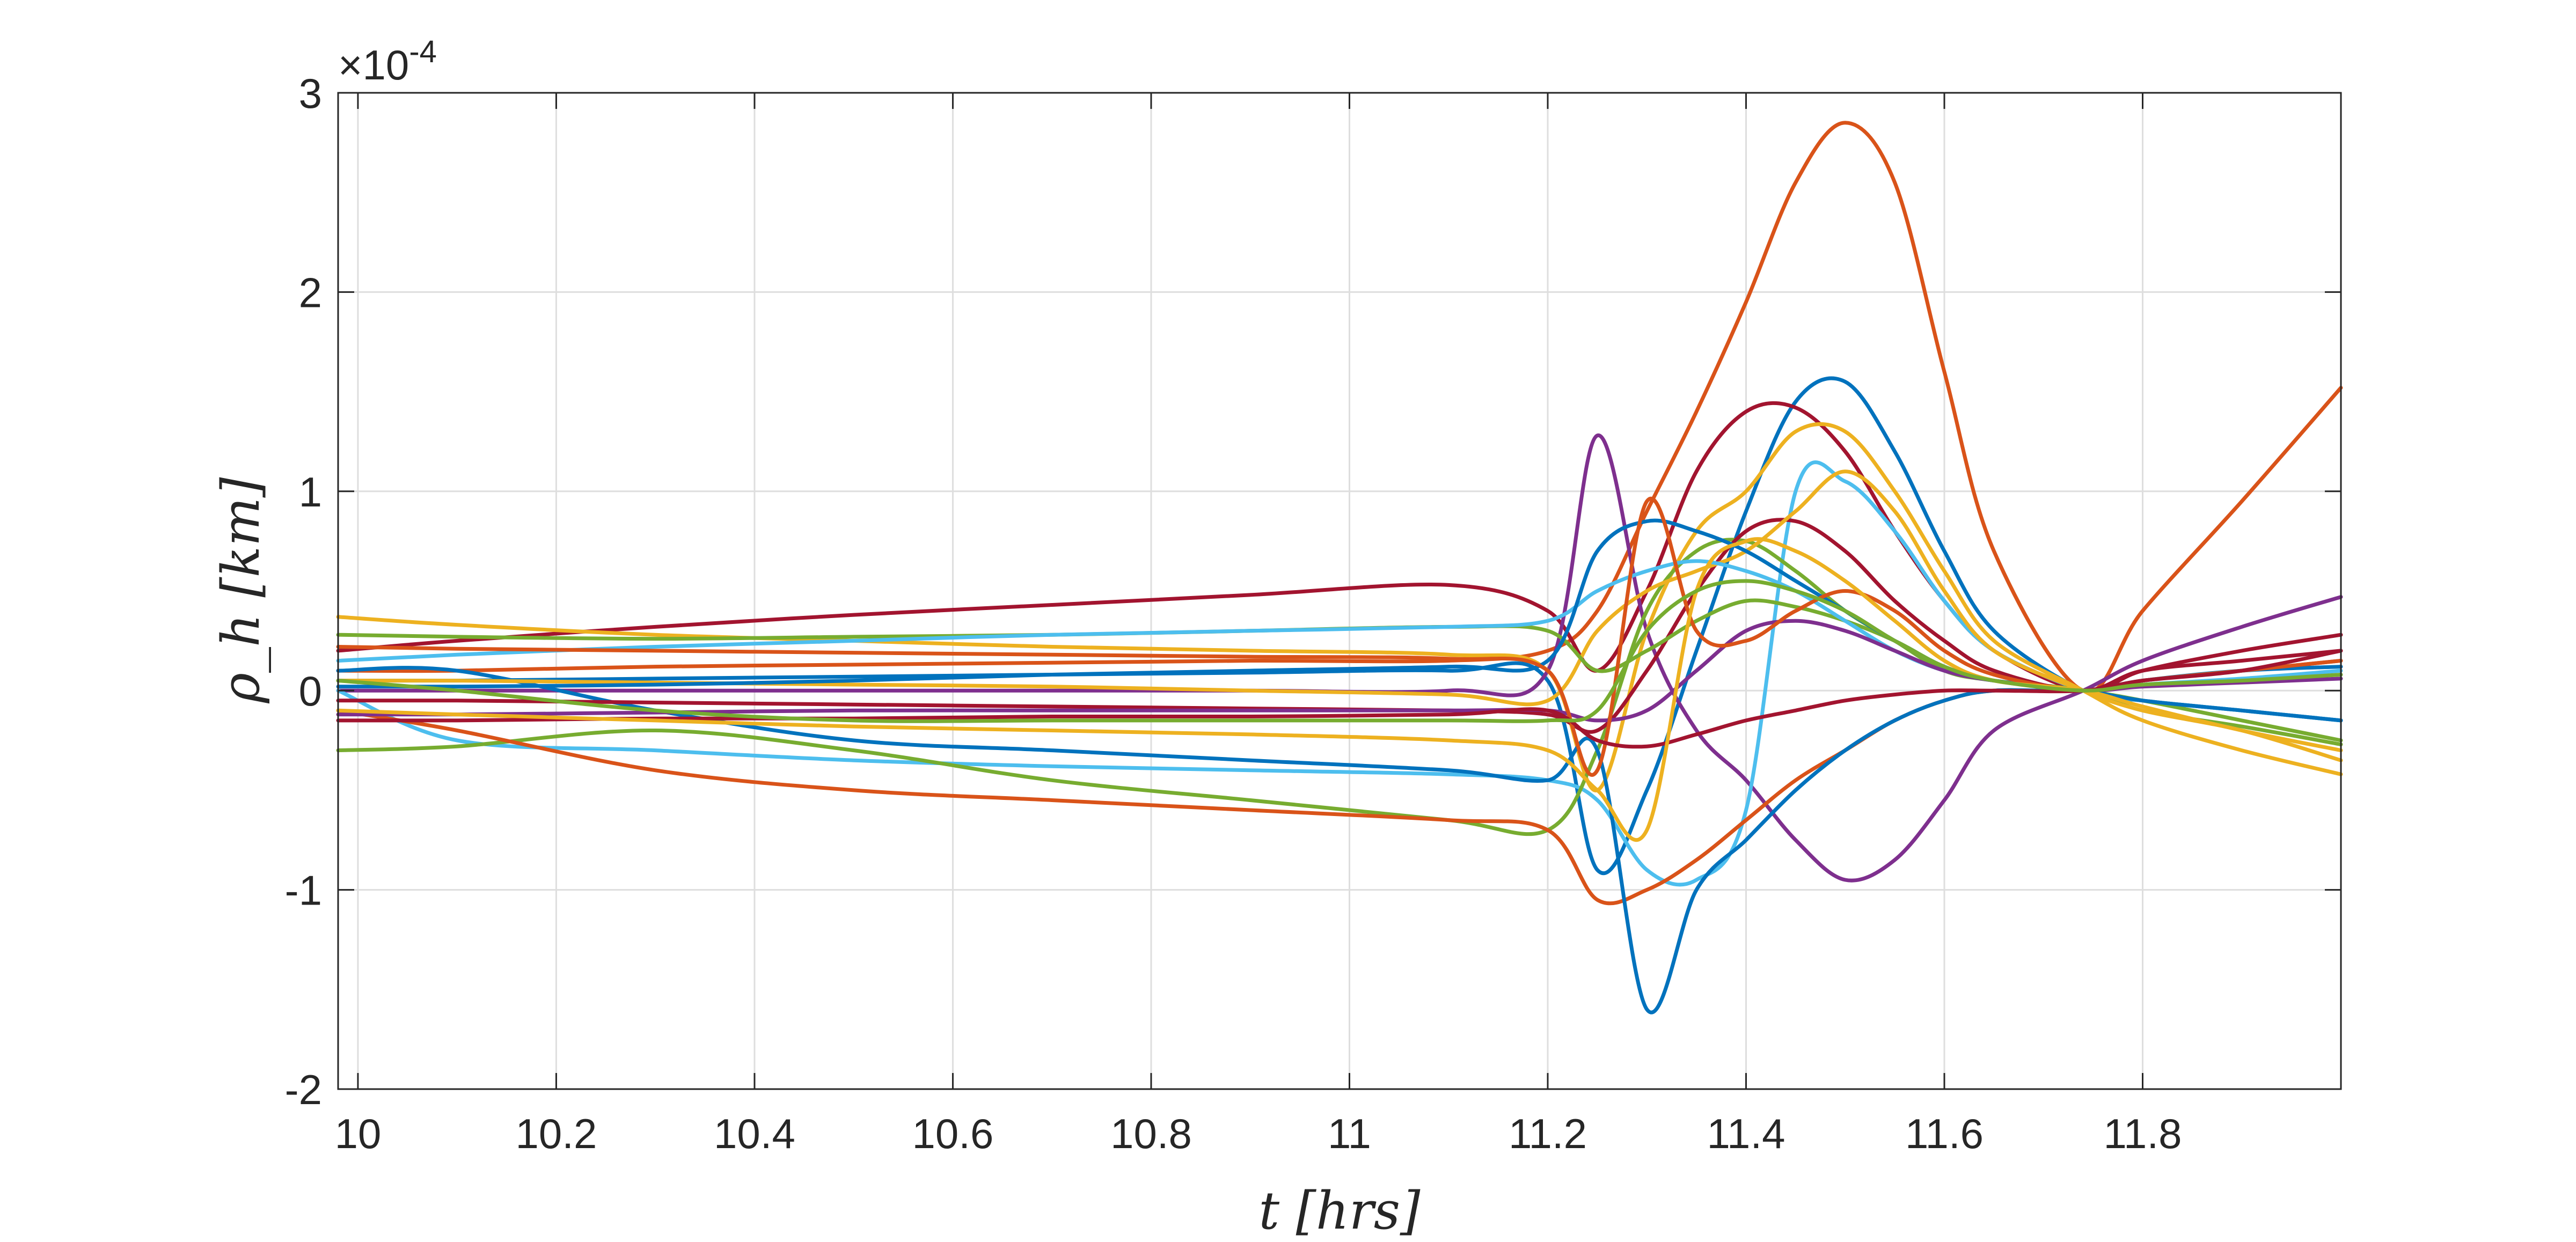 The image size is (2576, 1242). Describe the element at coordinates (310, 691) in the screenshot. I see `y-tick-label: 0` at that location.